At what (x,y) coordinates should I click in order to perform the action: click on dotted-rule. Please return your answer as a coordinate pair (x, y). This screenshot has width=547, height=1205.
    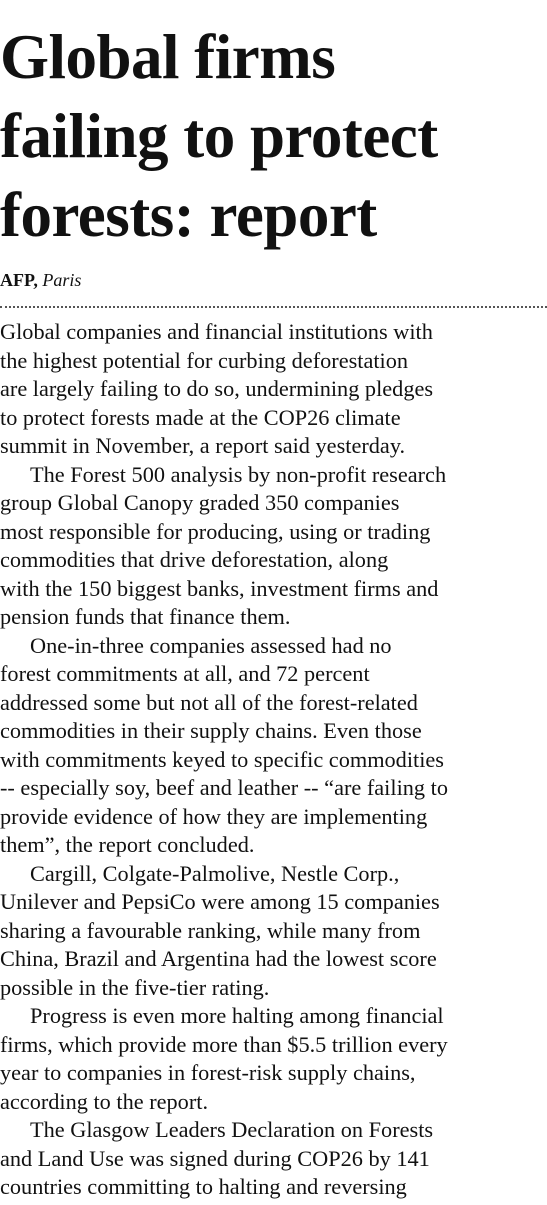
    Looking at the image, I should click on (273, 307).